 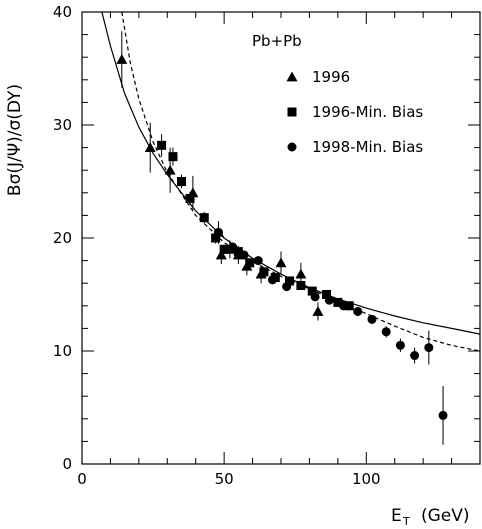 What do you see at coordinates (82, 479) in the screenshot?
I see `x-tick-label: 0` at bounding box center [82, 479].